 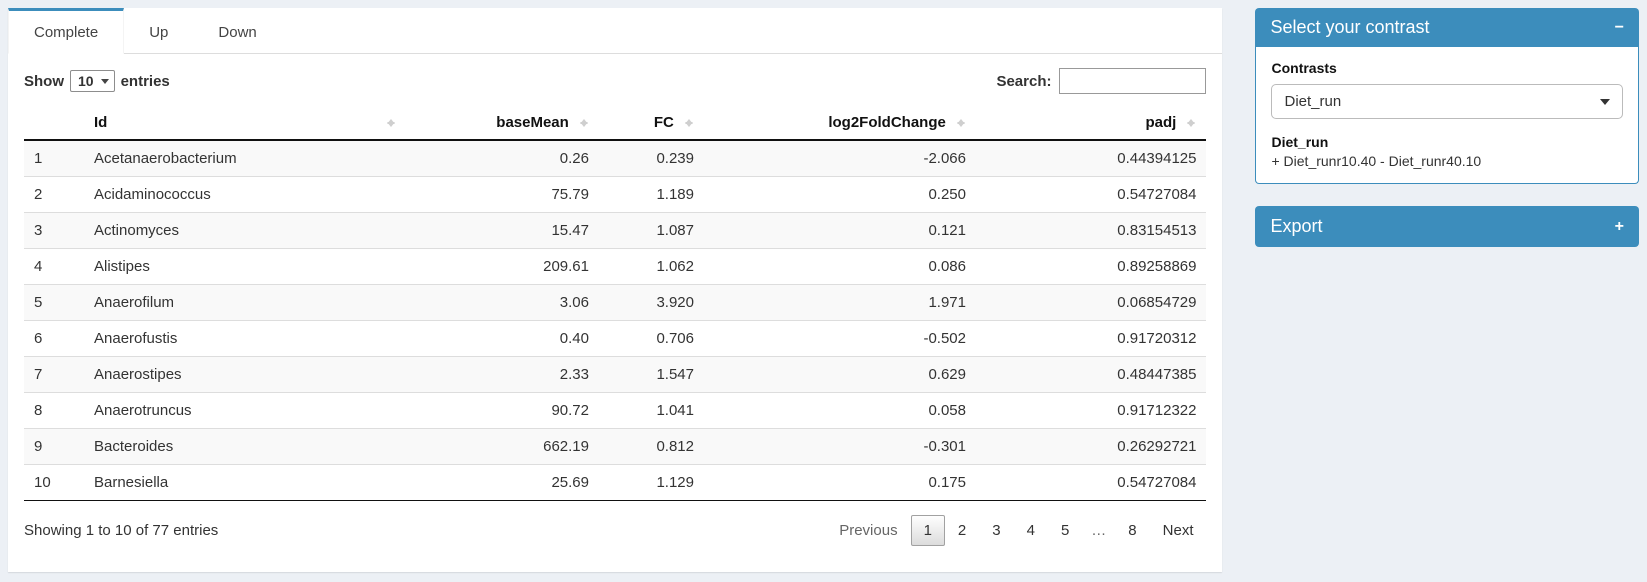 I want to click on cell-fc: 3.920, so click(x=651, y=302).